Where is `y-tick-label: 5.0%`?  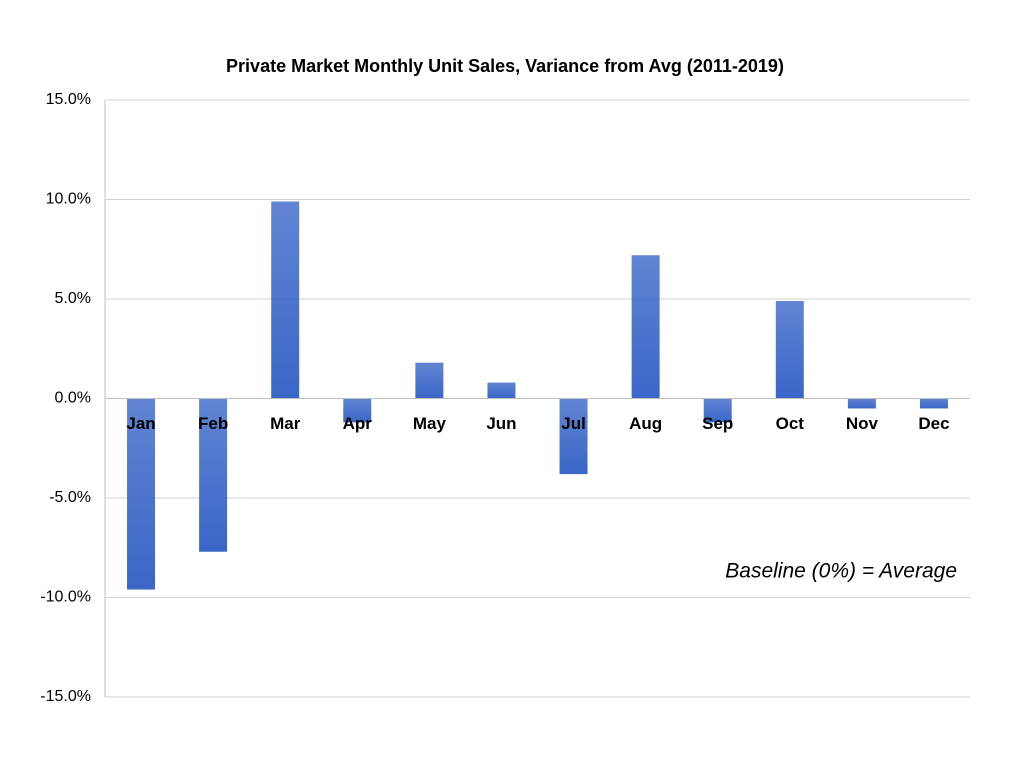 y-tick-label: 5.0% is located at coordinates (73, 298).